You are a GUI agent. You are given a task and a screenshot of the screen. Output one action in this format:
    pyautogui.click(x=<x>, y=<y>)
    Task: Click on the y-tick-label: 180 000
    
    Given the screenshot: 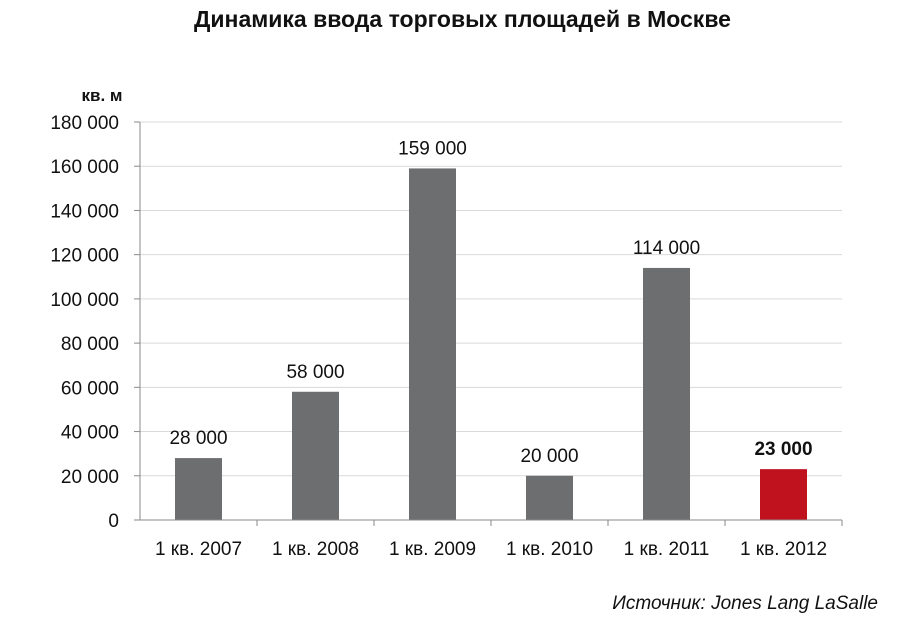 What is the action you would take?
    pyautogui.click(x=84, y=123)
    